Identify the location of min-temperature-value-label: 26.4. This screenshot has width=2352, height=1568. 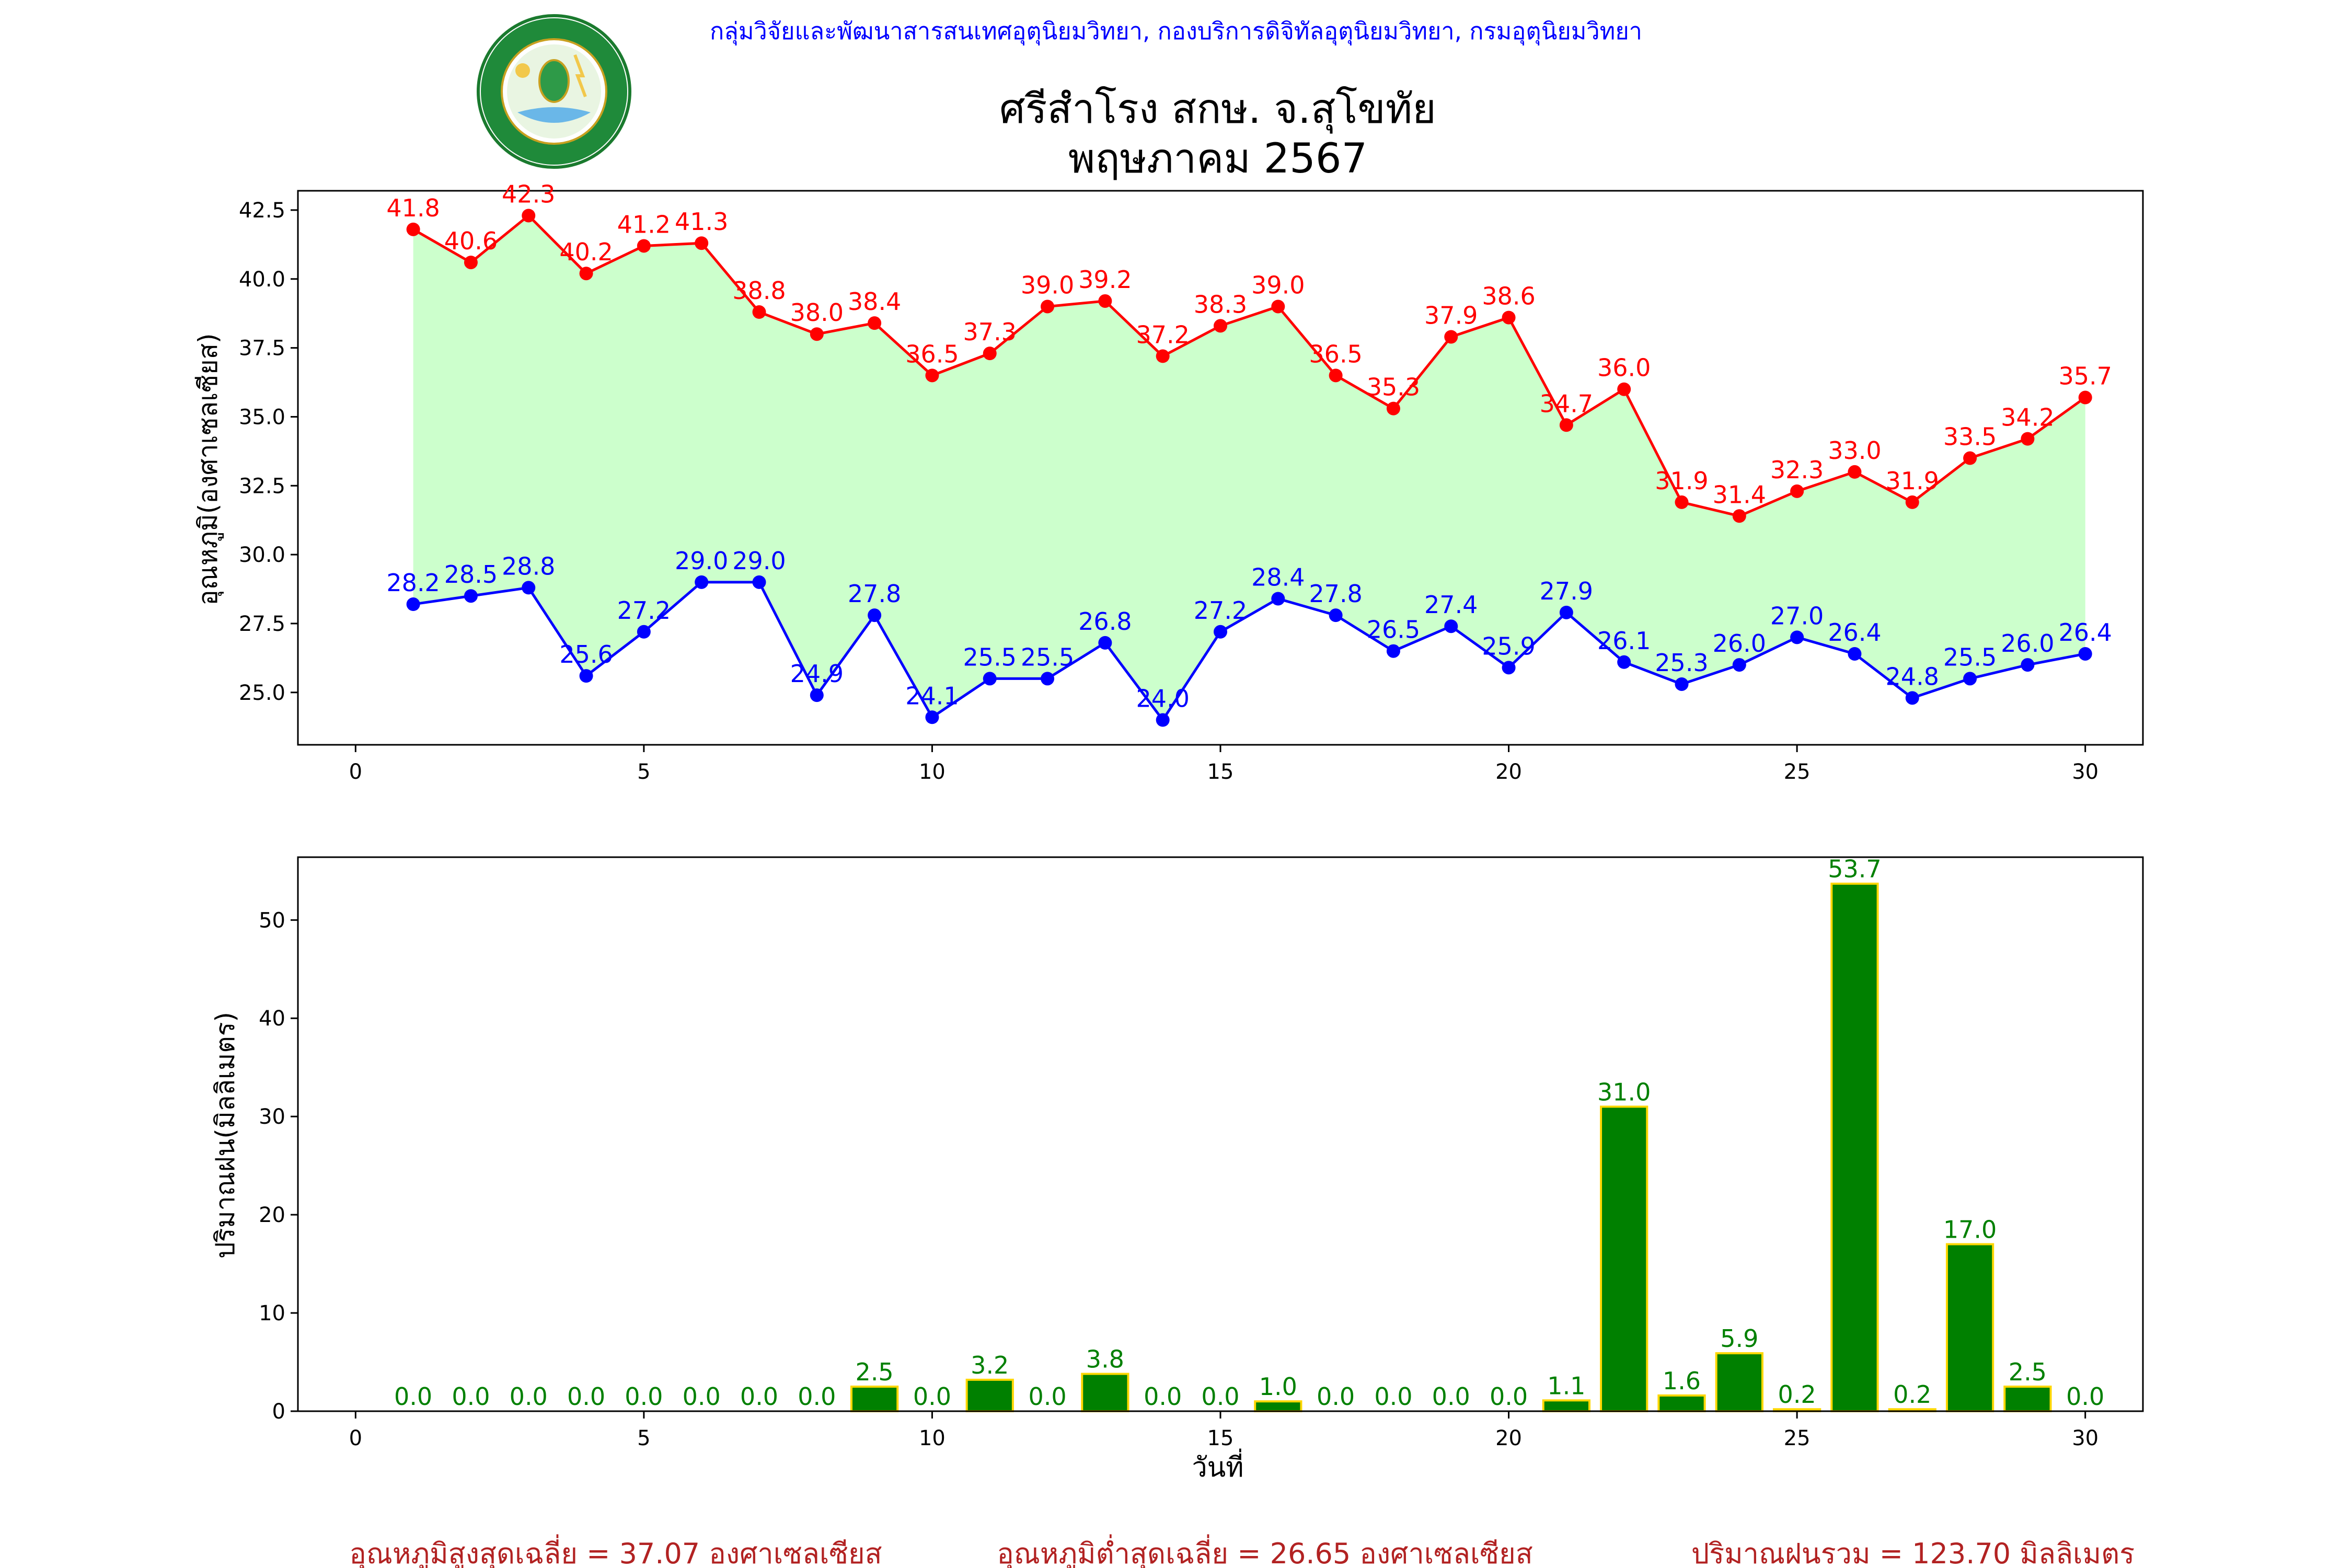
(1854, 632).